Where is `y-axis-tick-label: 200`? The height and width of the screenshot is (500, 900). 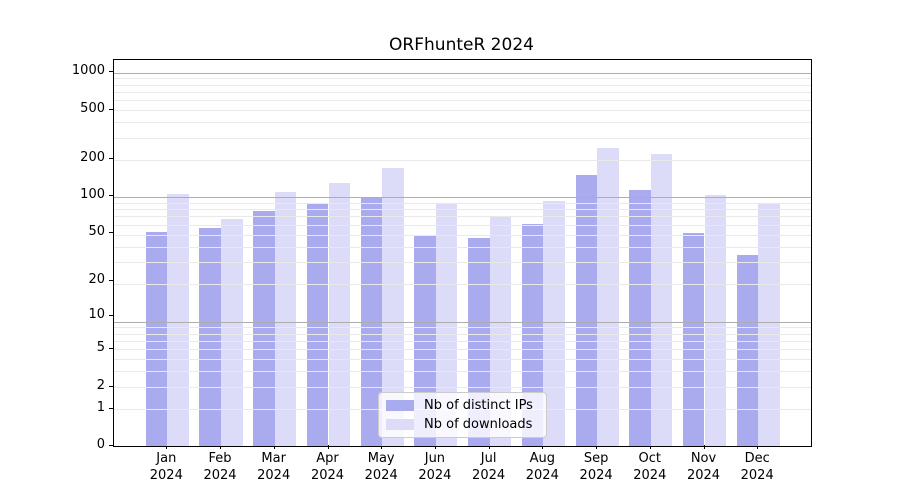 y-axis-tick-label: 200 is located at coordinates (92, 158).